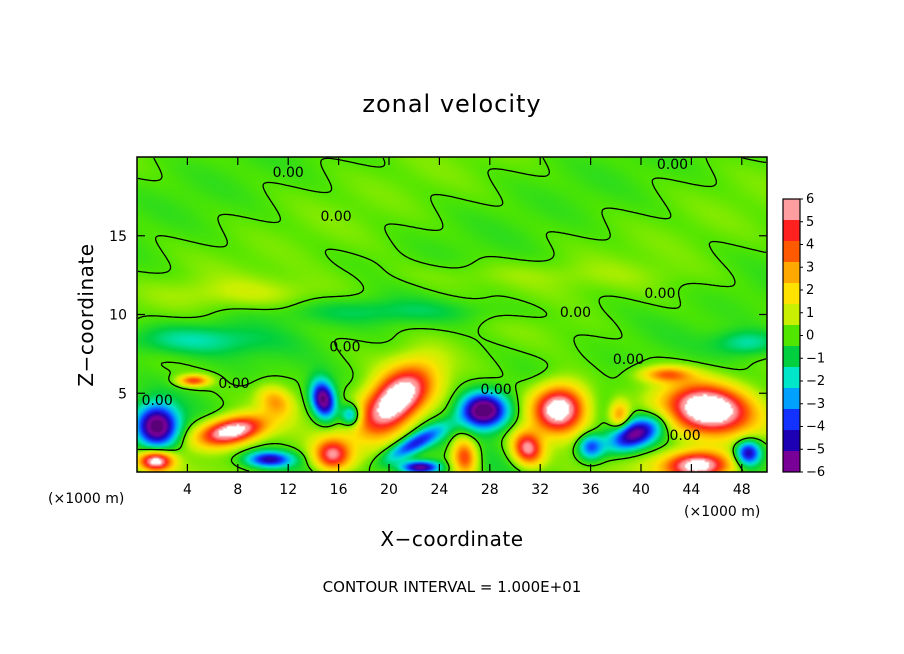 The height and width of the screenshot is (654, 904). Describe the element at coordinates (122, 394) in the screenshot. I see `y-tick-label: 5` at that location.